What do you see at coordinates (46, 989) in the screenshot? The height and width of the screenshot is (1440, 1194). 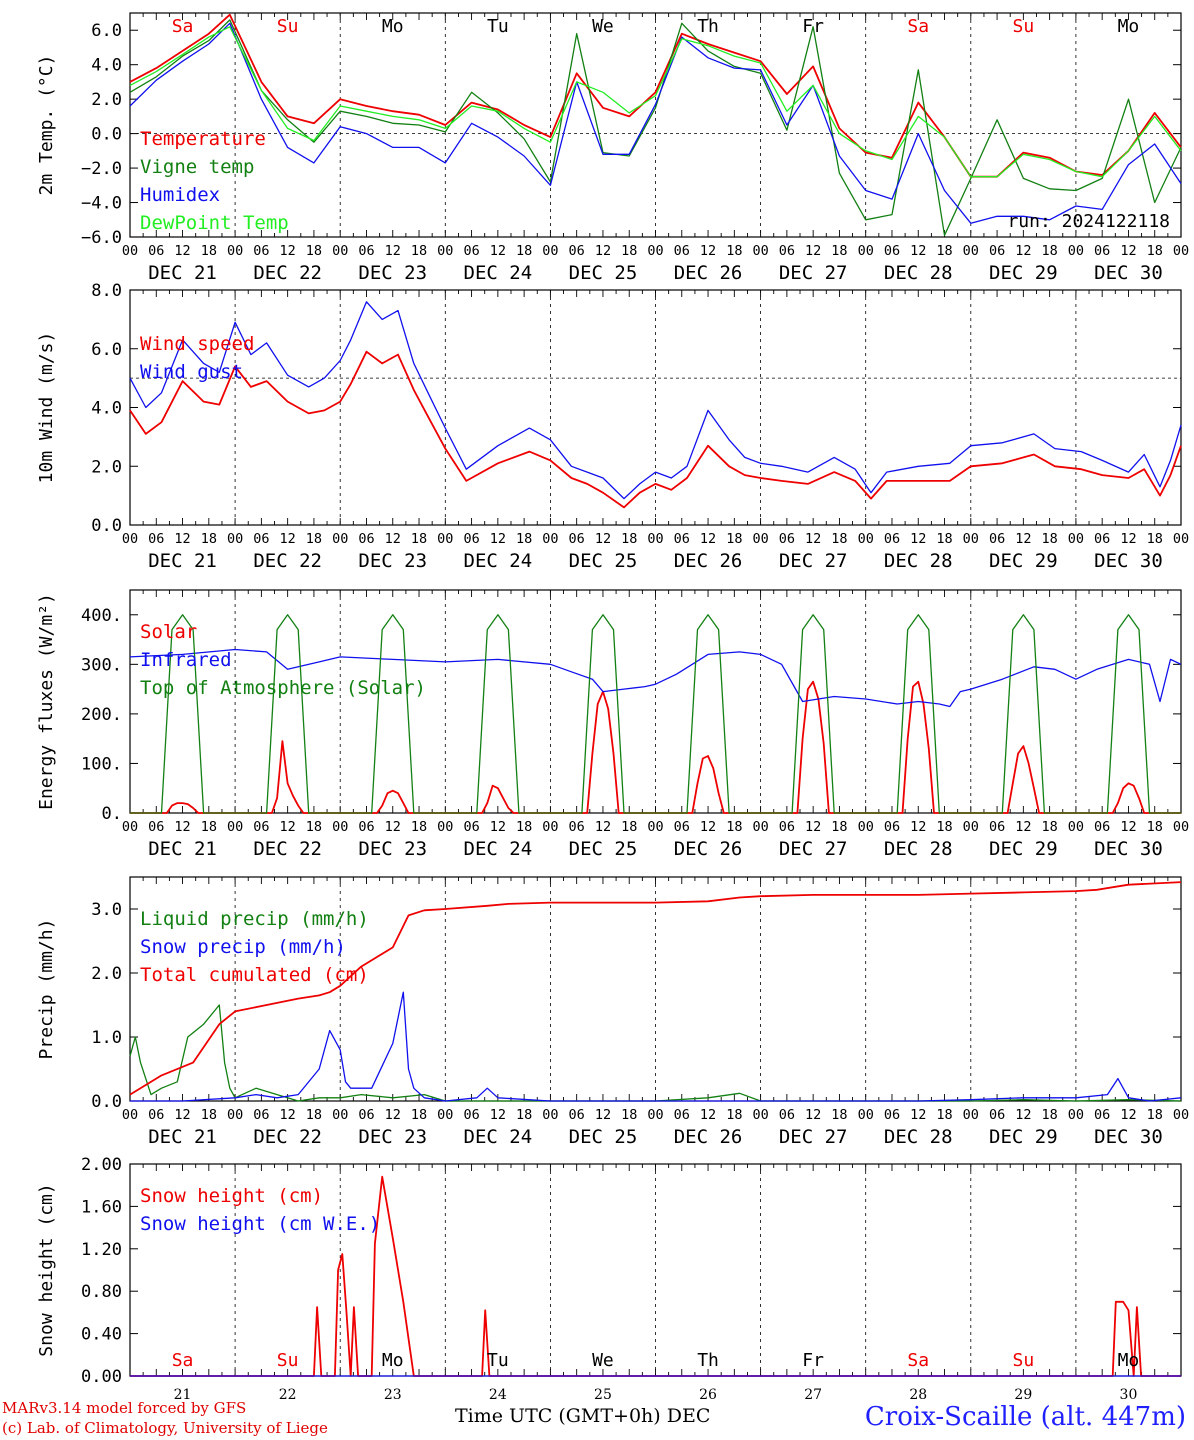 I see `y-axis-label: Precip (mm/h)` at bounding box center [46, 989].